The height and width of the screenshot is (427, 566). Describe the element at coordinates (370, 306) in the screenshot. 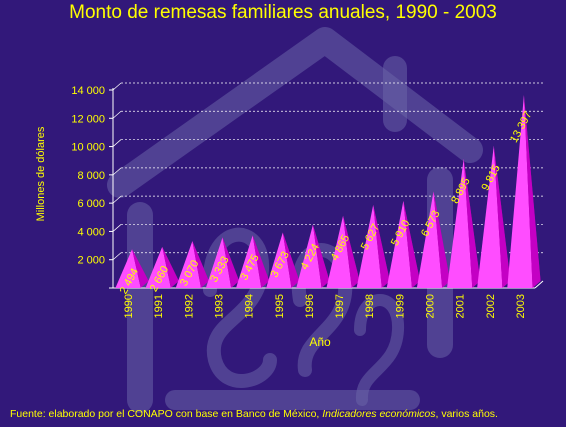

I see `x-tick-label: 1998` at that location.